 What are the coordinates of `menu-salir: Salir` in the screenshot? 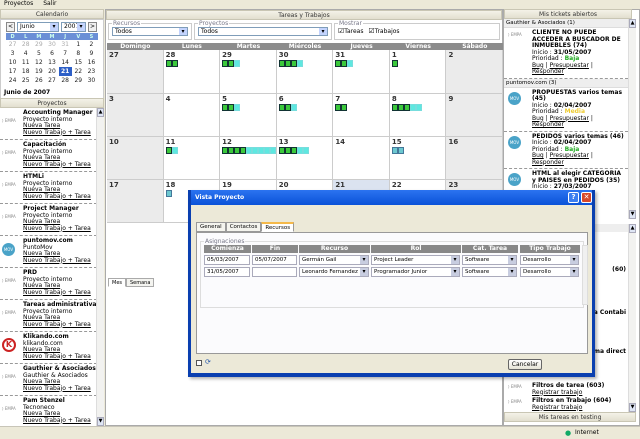 It's located at (50, 3).